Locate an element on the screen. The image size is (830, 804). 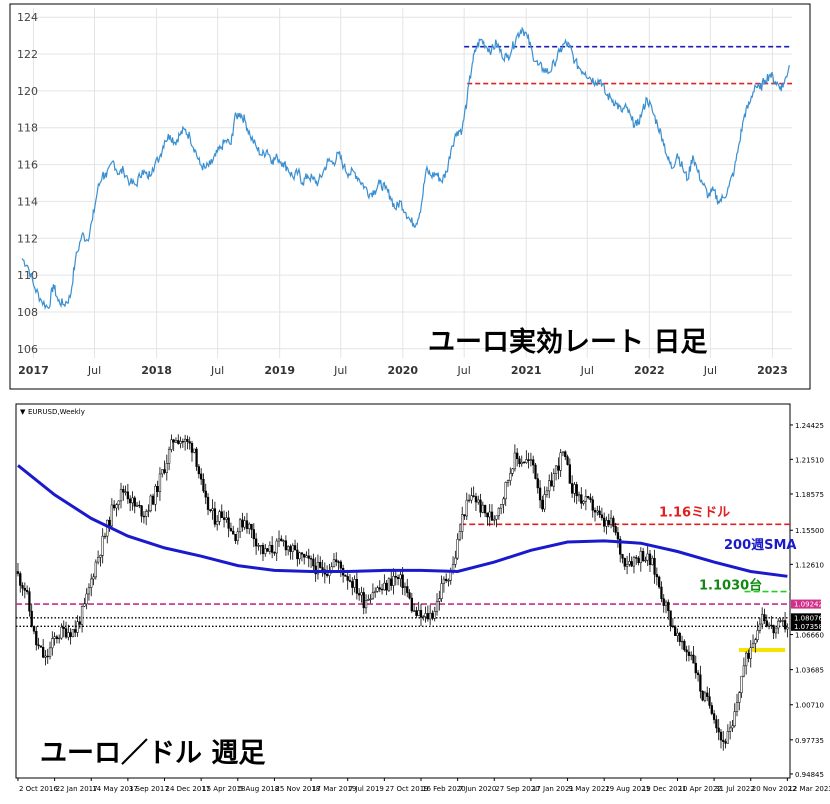
x-tick-label: 22 Jan 2017 is located at coordinates (77, 789).